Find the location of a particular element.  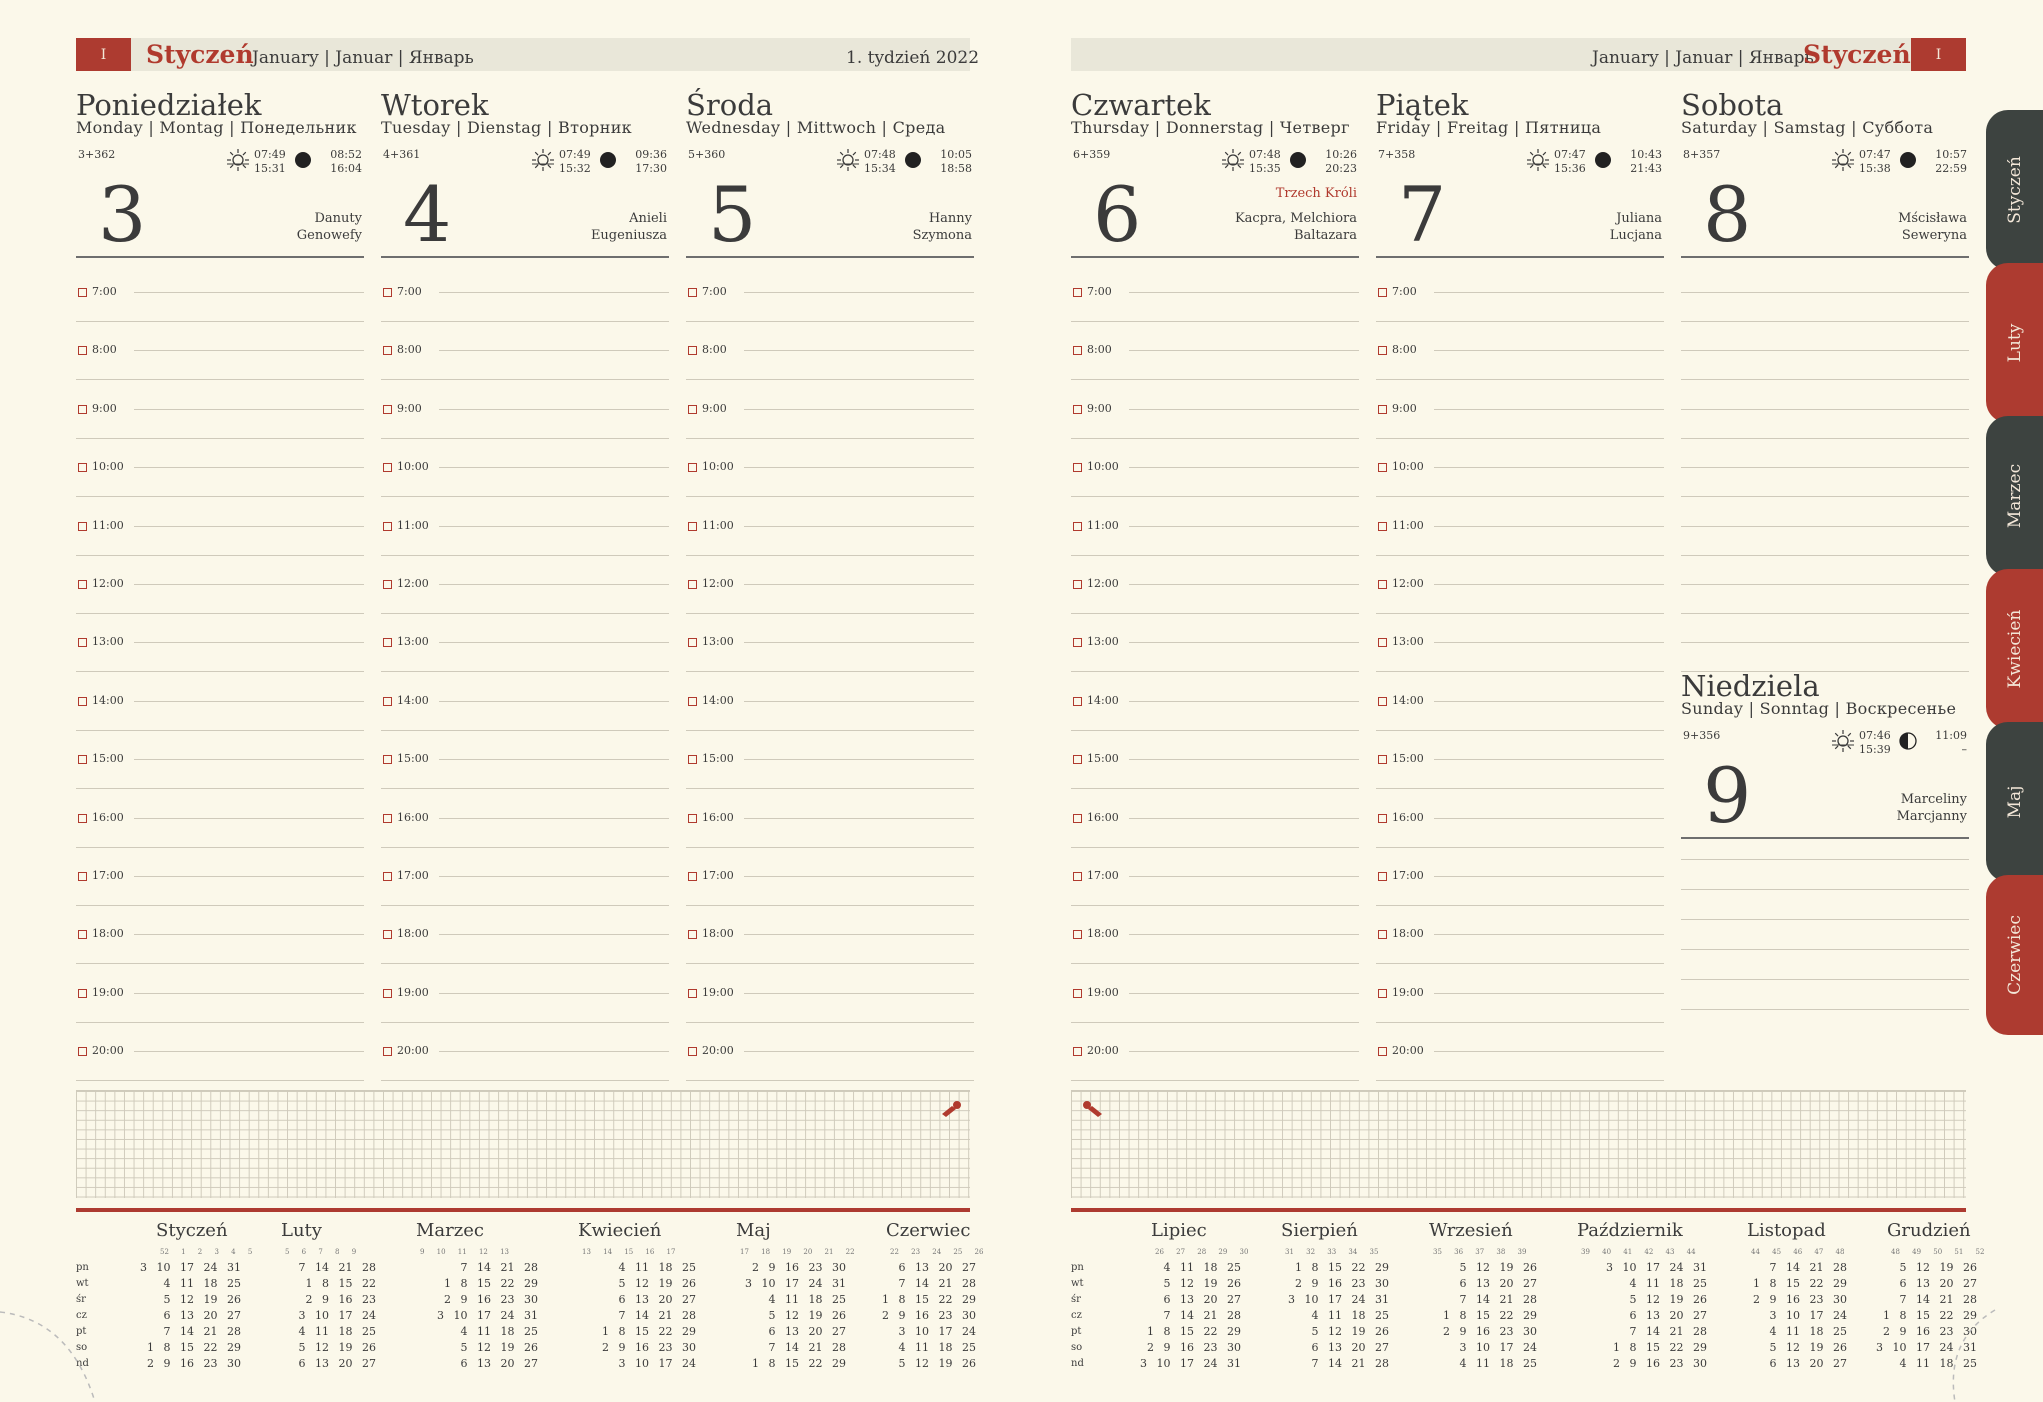

month-tab-3: Marzec is located at coordinates (2014, 496).